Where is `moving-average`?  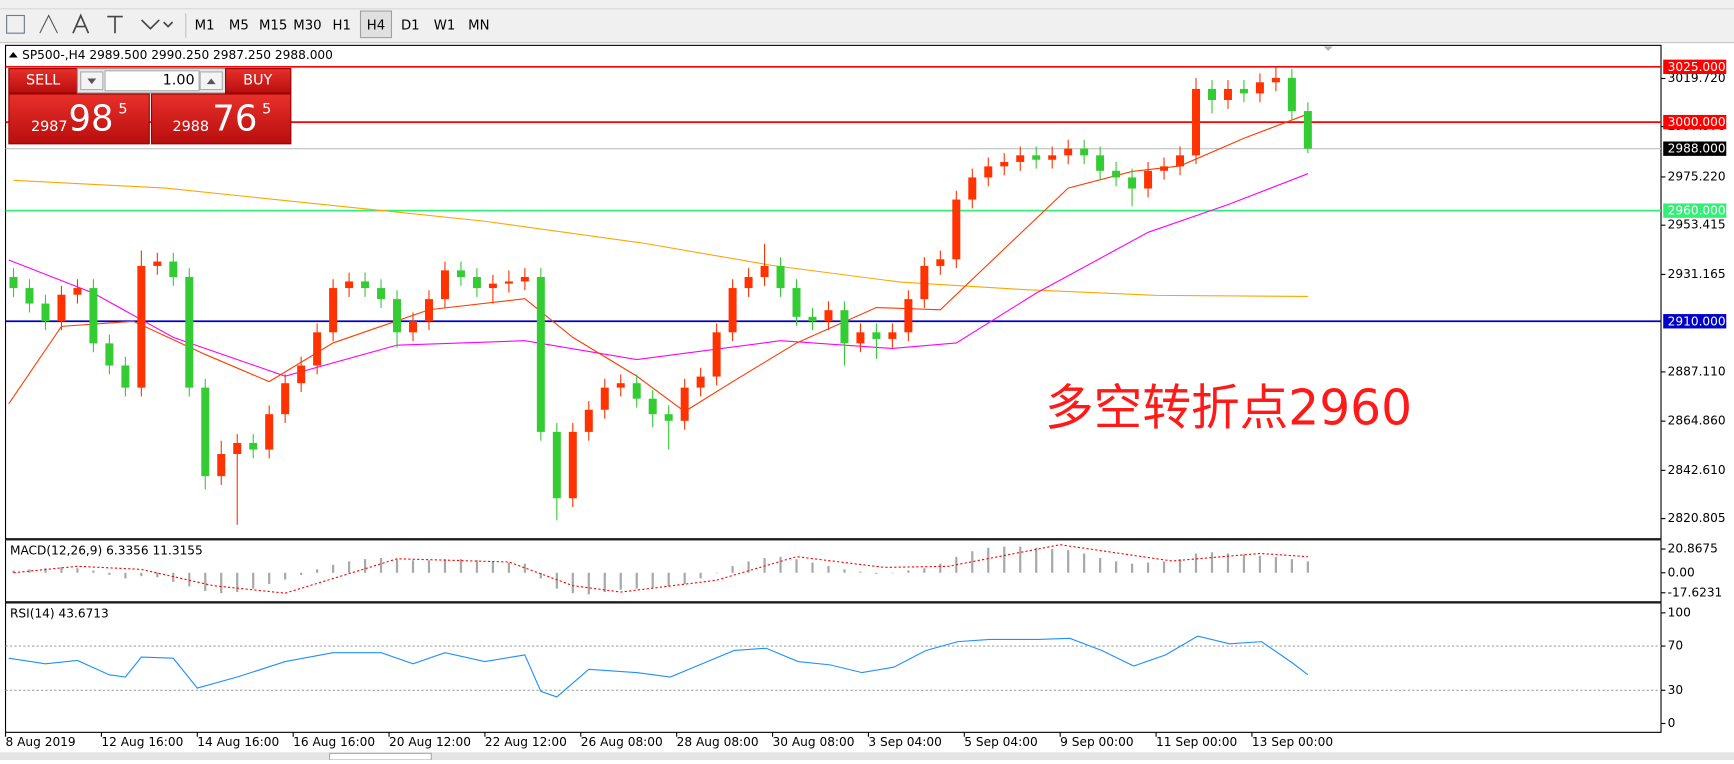
moving-average is located at coordinates (660, 238).